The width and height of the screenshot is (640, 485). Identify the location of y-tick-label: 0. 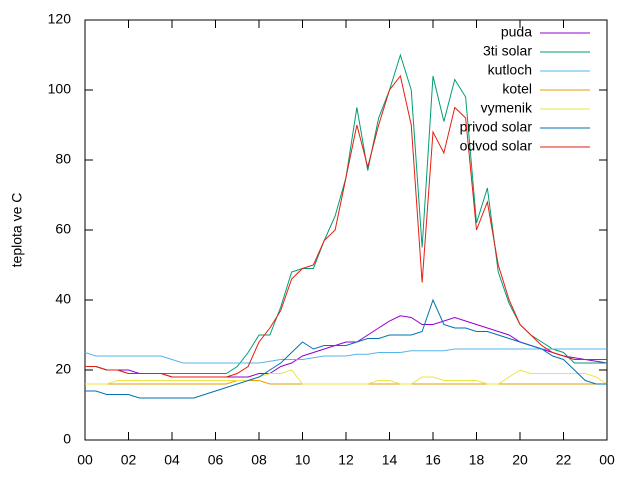
(67, 439).